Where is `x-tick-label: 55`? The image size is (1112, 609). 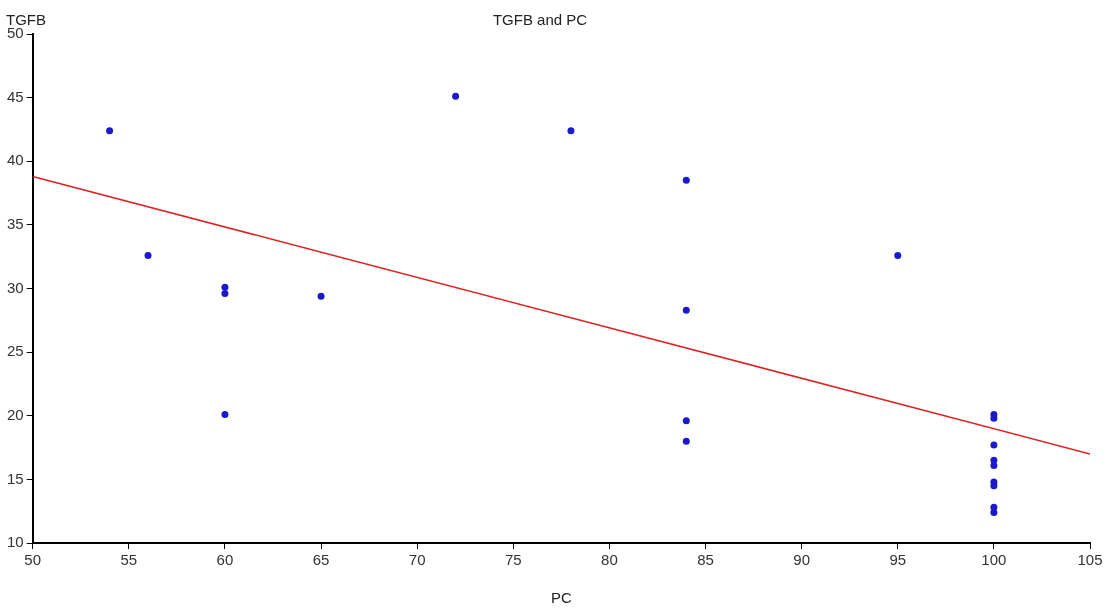
x-tick-label: 55 is located at coordinates (129, 560).